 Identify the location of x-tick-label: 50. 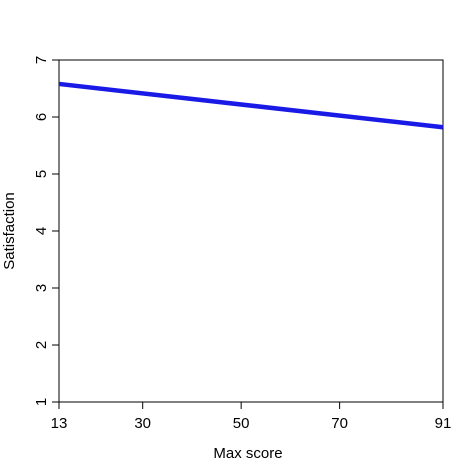
(241, 423).